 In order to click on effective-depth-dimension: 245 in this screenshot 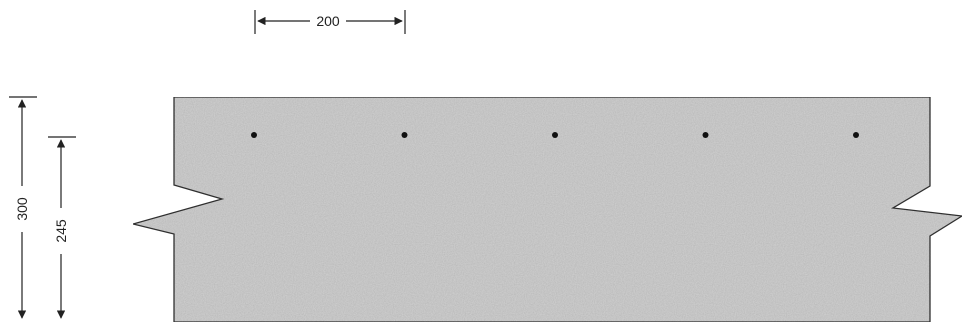, I will do `click(62, 227)`.